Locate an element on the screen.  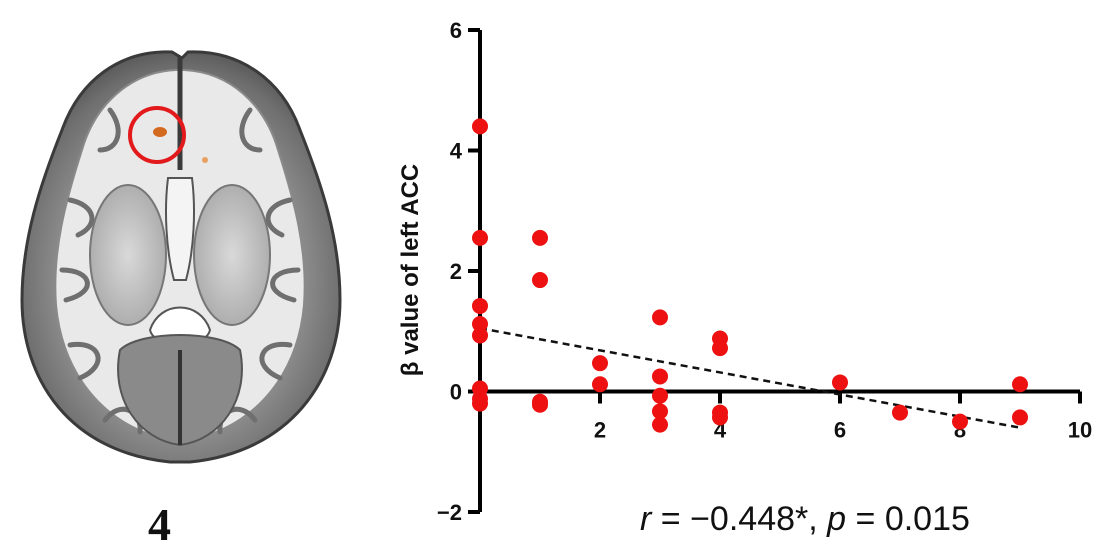
roi-circle is located at coordinates (157, 135).